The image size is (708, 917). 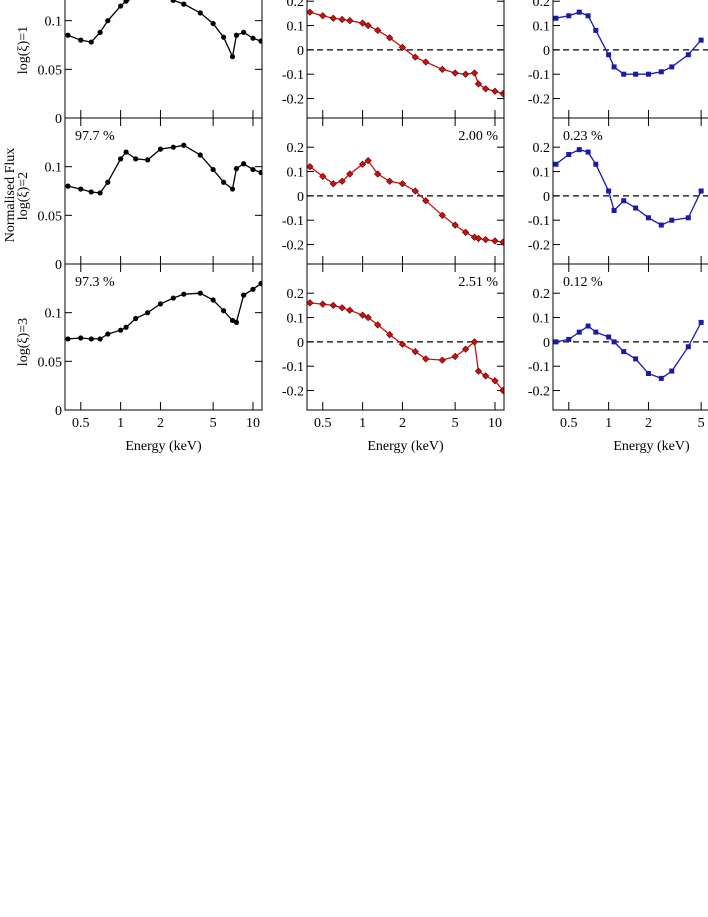 What do you see at coordinates (81, 423) in the screenshot?
I see `x-tick-label: 0.5` at bounding box center [81, 423].